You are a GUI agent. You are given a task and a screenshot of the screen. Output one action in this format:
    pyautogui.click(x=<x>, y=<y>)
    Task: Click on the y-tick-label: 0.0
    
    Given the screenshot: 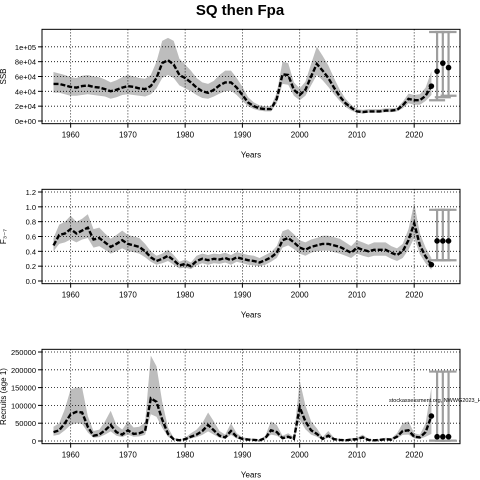 What is the action you would take?
    pyautogui.click(x=31, y=281)
    